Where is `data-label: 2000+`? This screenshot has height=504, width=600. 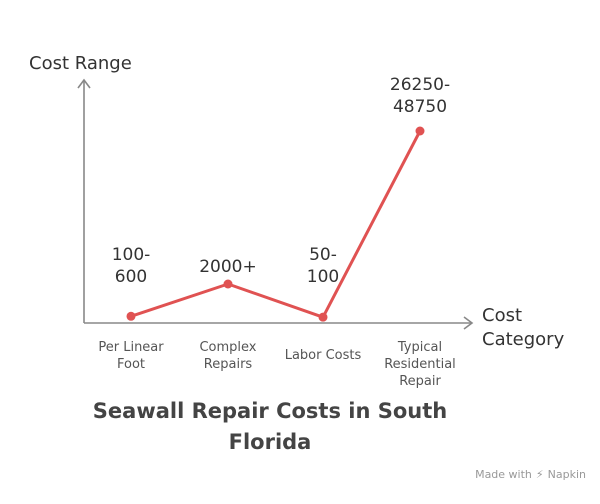
data-label: 2000+ is located at coordinates (228, 267).